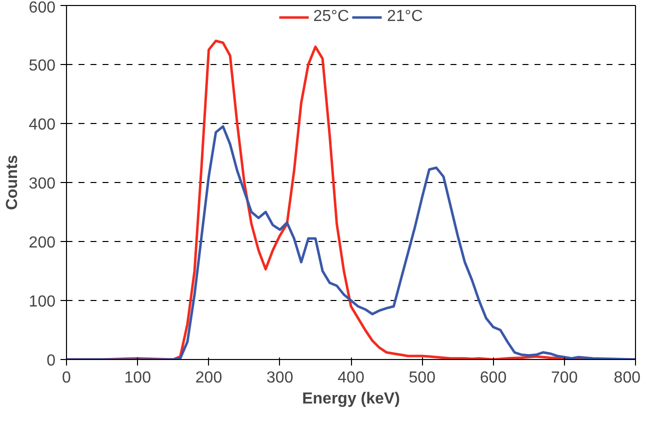 This screenshot has height=424, width=652. What do you see at coordinates (51, 361) in the screenshot?
I see `y-tick-label: 0` at bounding box center [51, 361].